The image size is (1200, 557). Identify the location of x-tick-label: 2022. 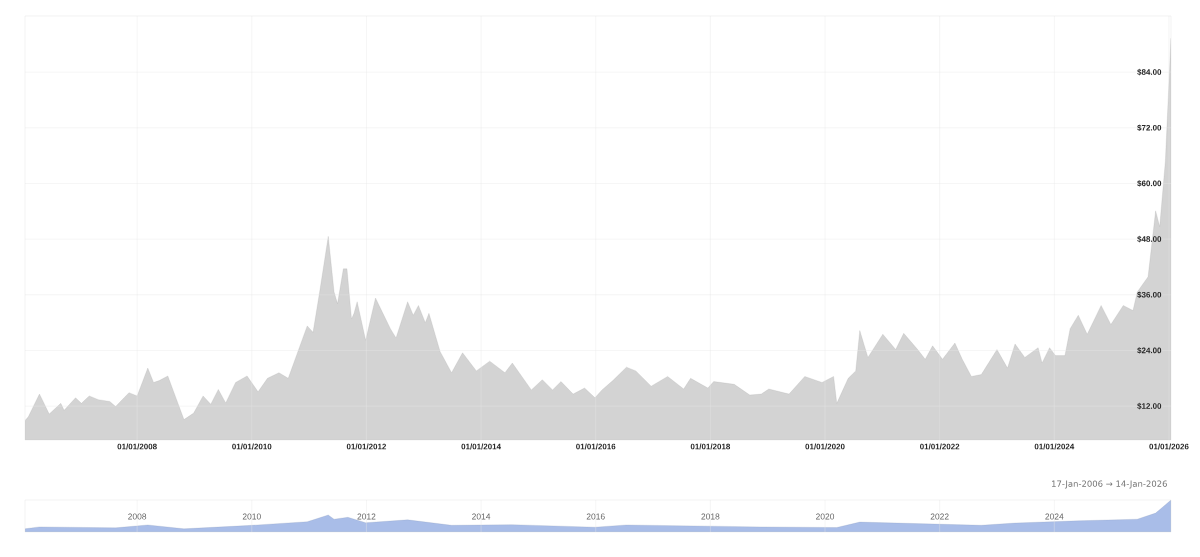
(939, 516).